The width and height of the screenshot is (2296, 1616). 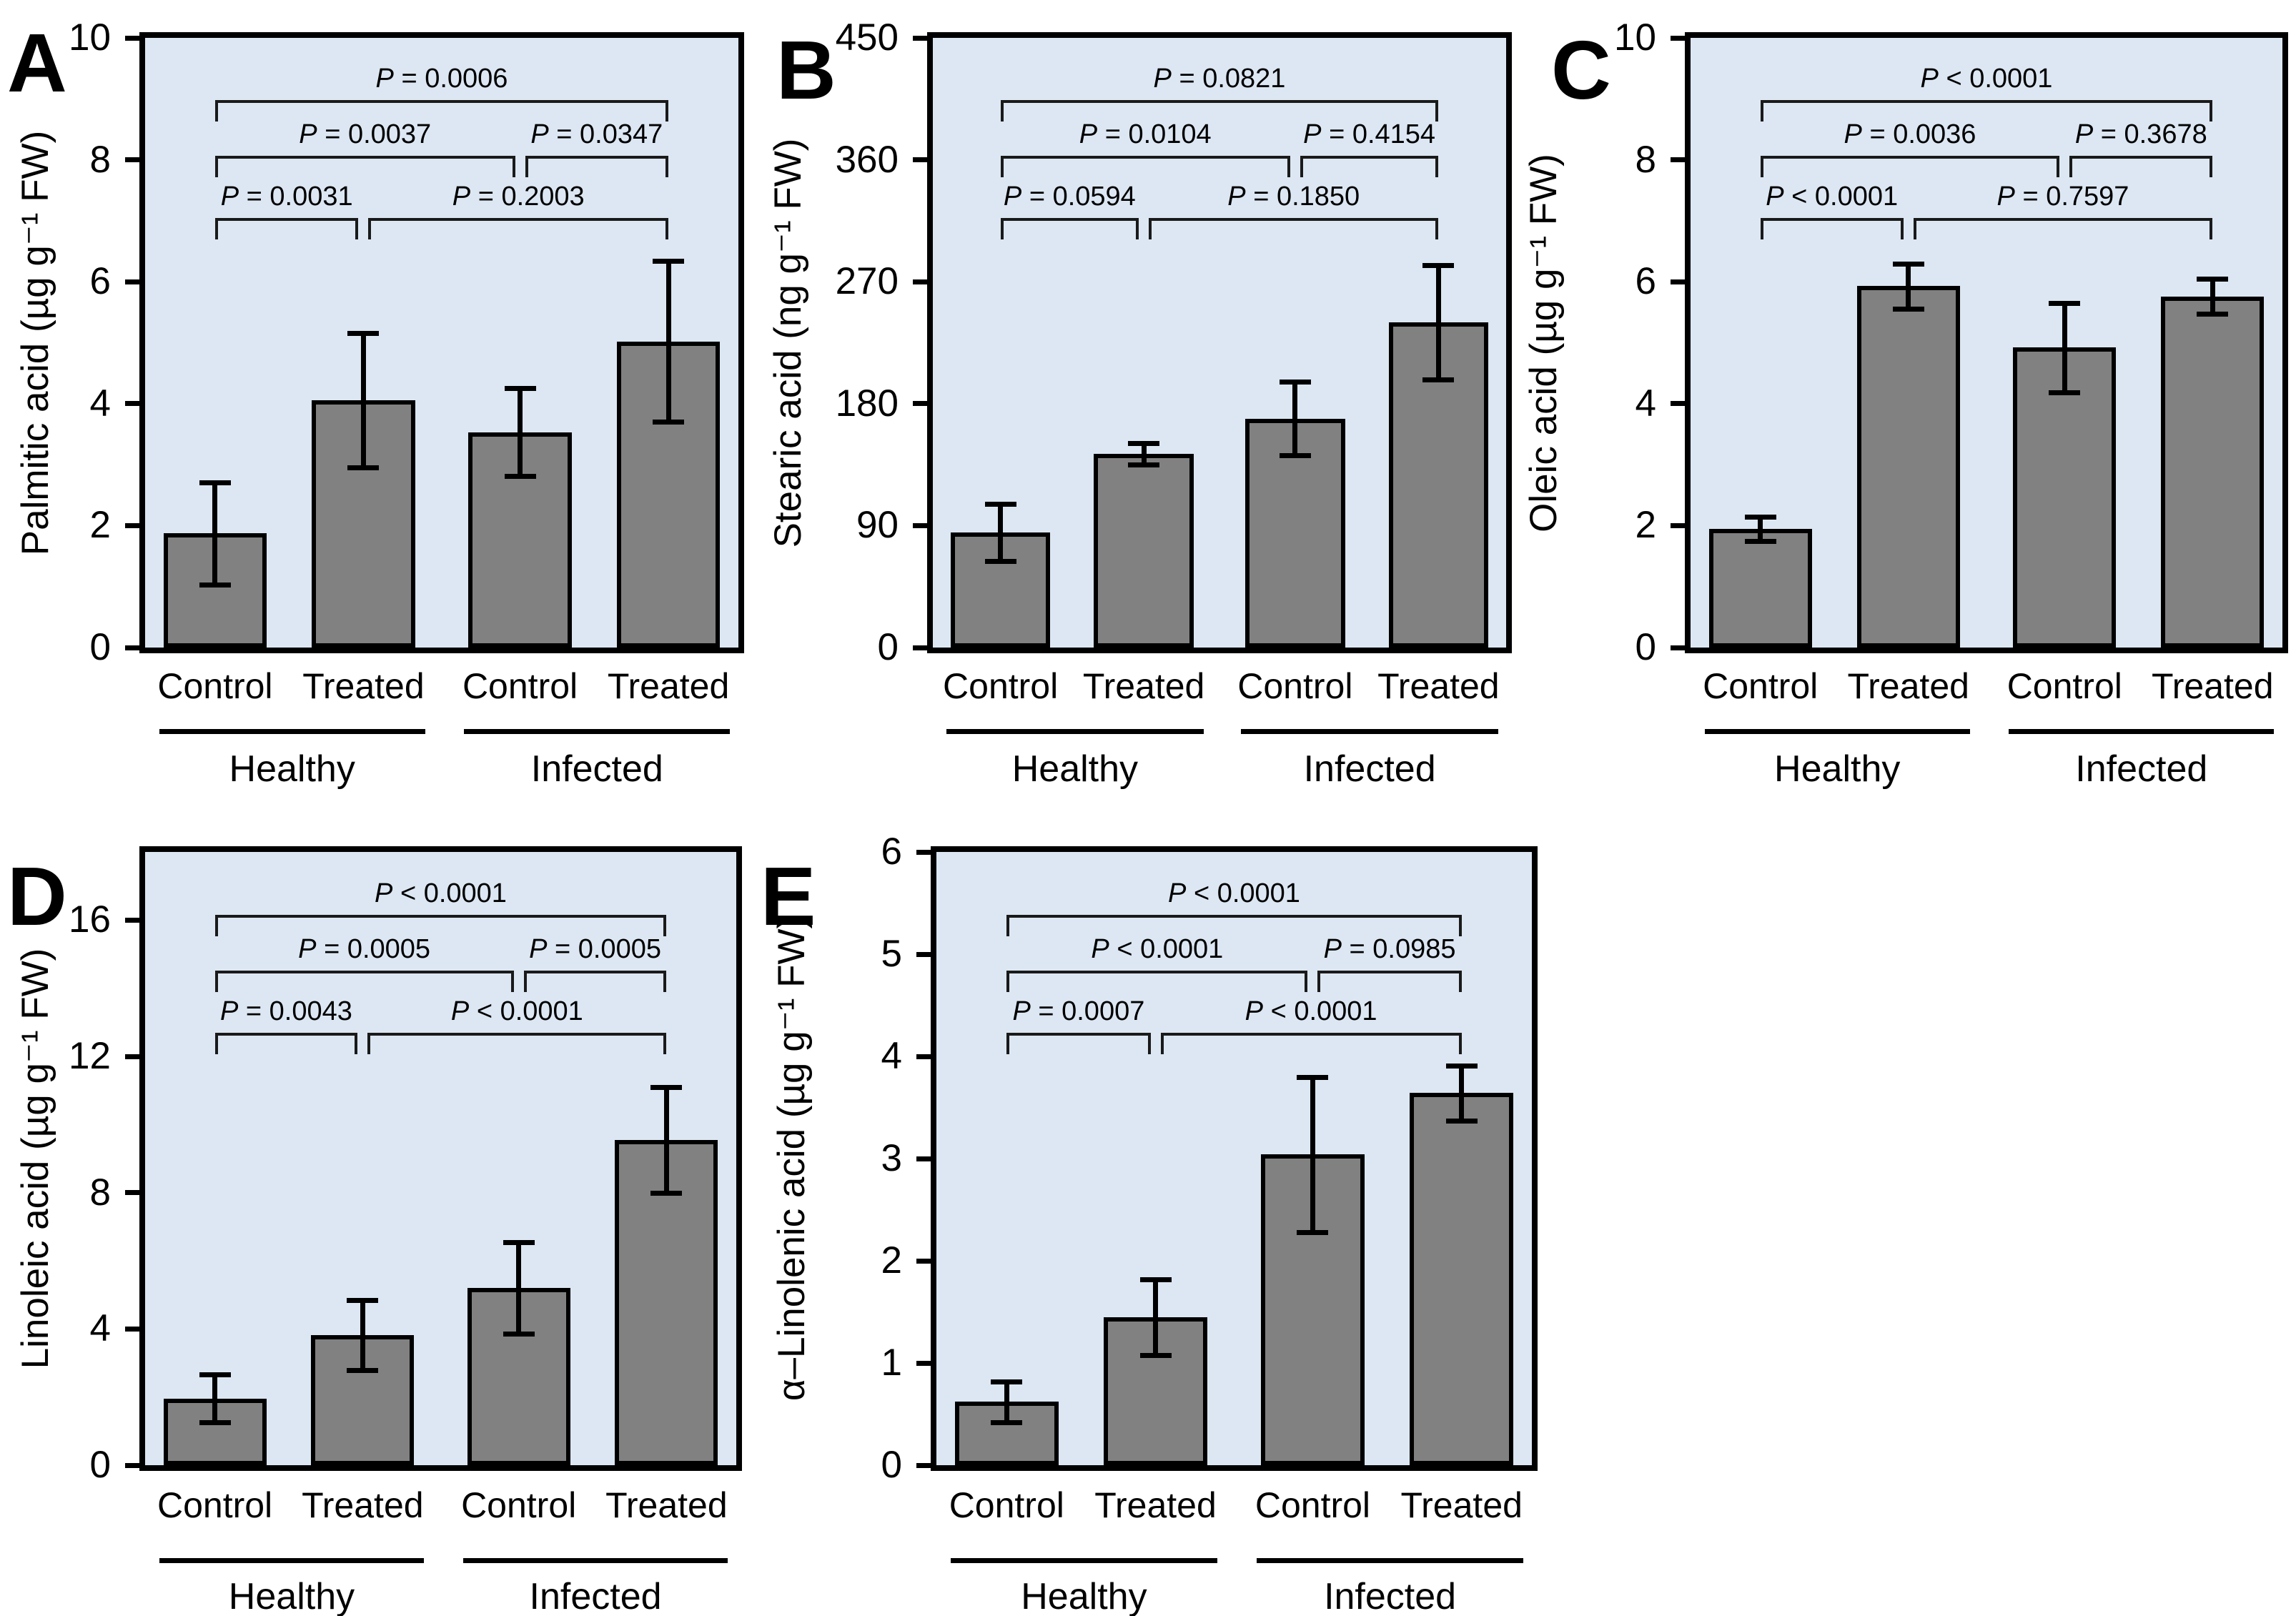 What do you see at coordinates (2150, 134) in the screenshot?
I see `p-value-text: = 0.3678` at bounding box center [2150, 134].